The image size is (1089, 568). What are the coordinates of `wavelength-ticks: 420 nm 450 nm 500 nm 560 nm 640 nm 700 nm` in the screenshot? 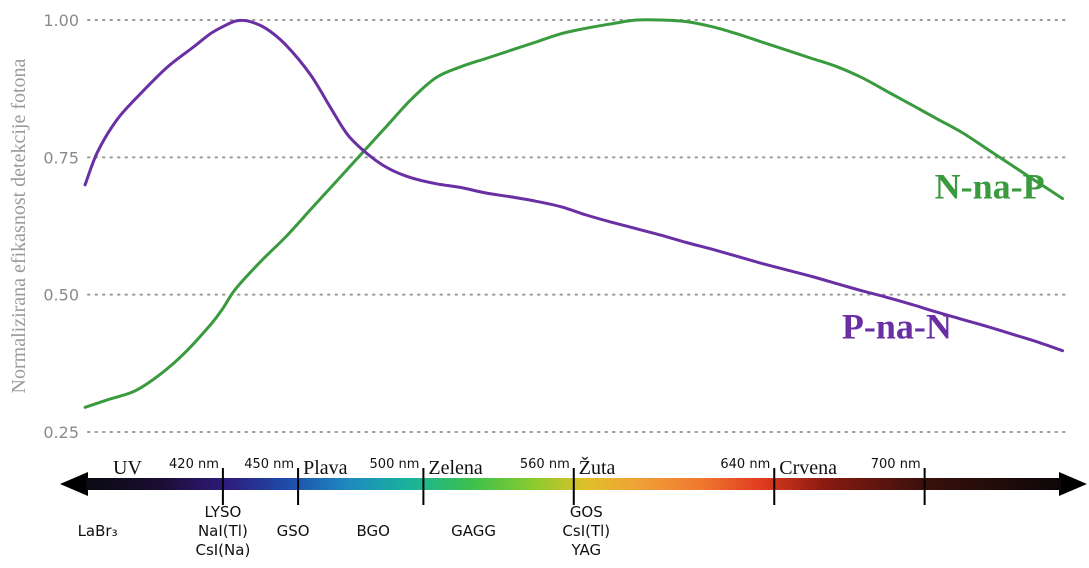 It's located at (547, 481).